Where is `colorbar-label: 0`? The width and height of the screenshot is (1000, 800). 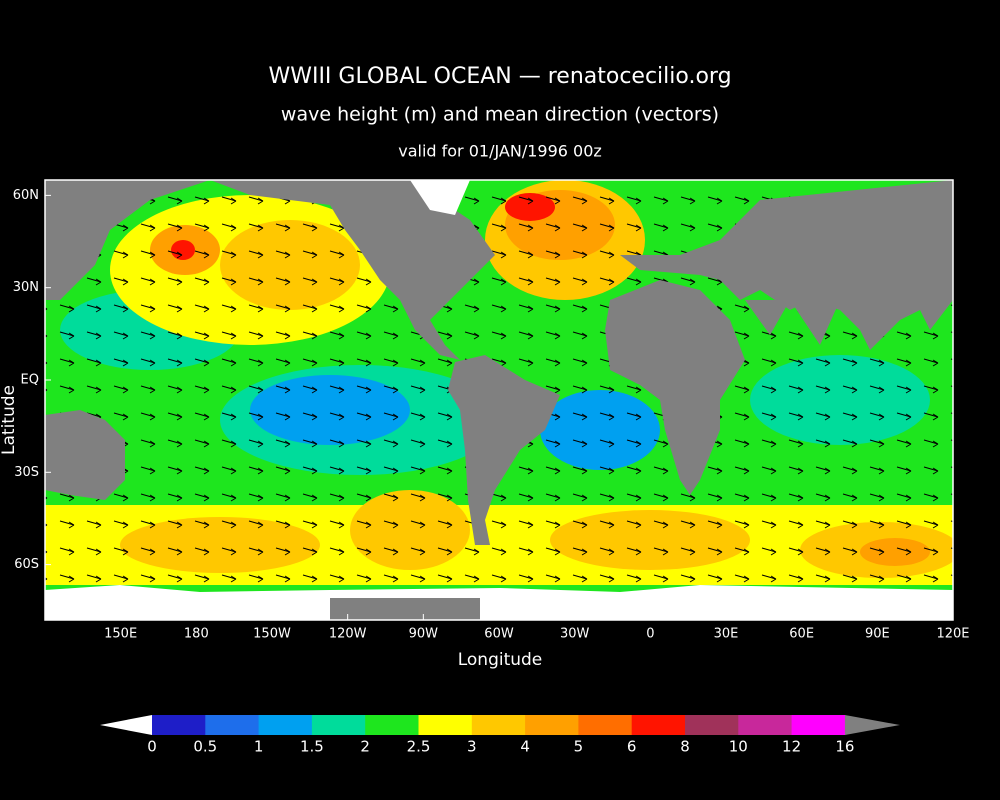 colorbar-label: 0 is located at coordinates (152, 747).